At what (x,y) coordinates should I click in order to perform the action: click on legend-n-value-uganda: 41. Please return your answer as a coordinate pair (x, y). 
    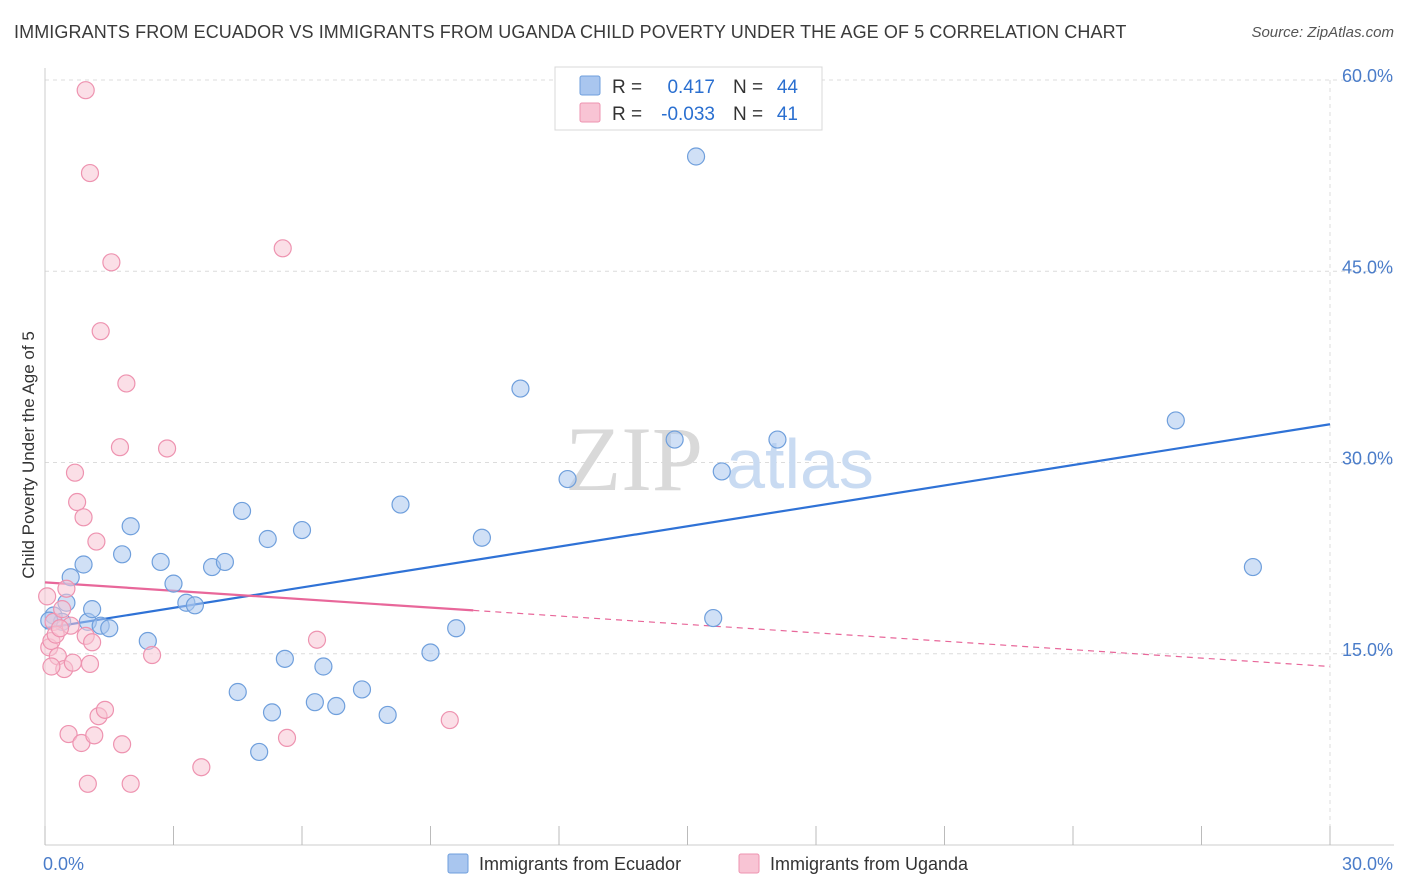
    Looking at the image, I should click on (787, 114).